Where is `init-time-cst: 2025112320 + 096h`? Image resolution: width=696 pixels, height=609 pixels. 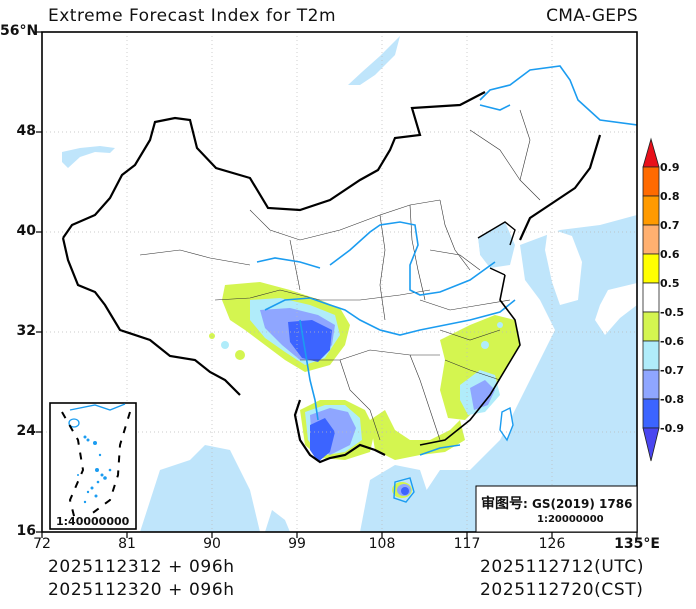
init-time-cst: 2025112320 + 096h is located at coordinates (141, 590).